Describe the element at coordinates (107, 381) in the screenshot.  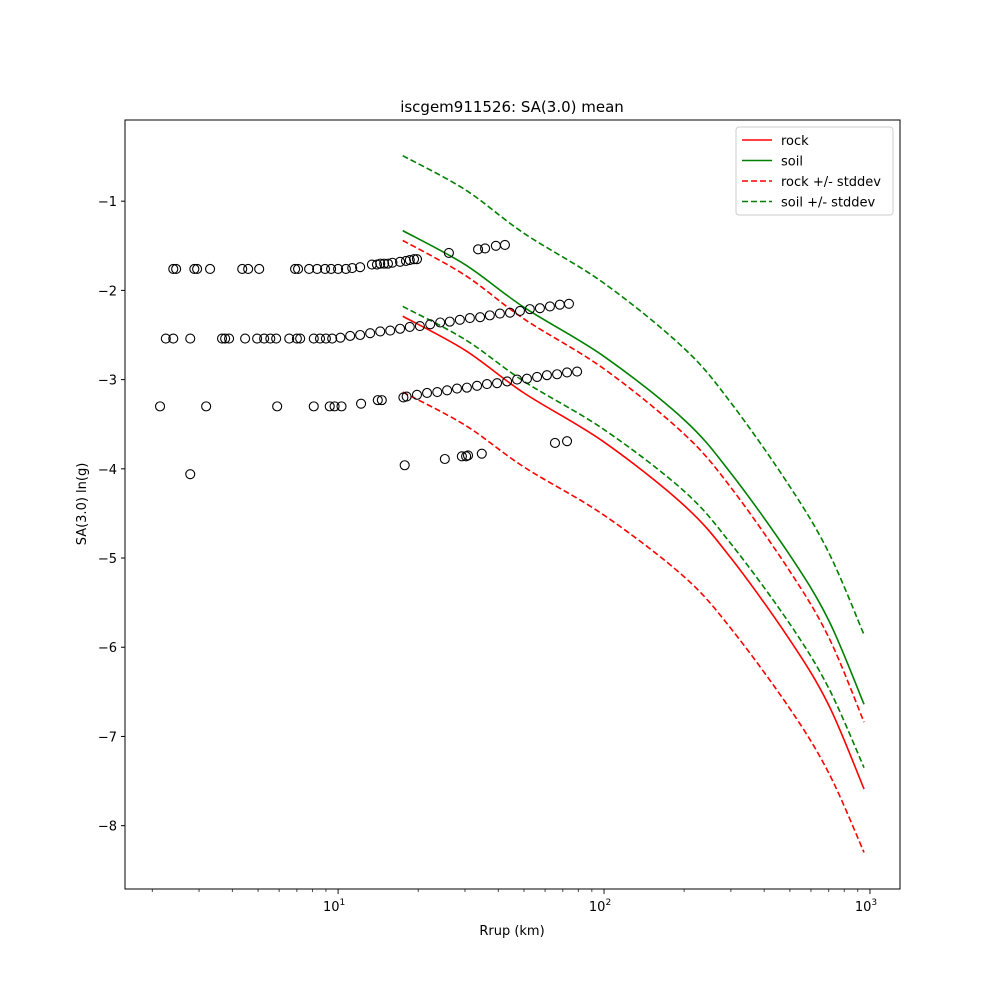
I see `y-tick-label: −3` at that location.